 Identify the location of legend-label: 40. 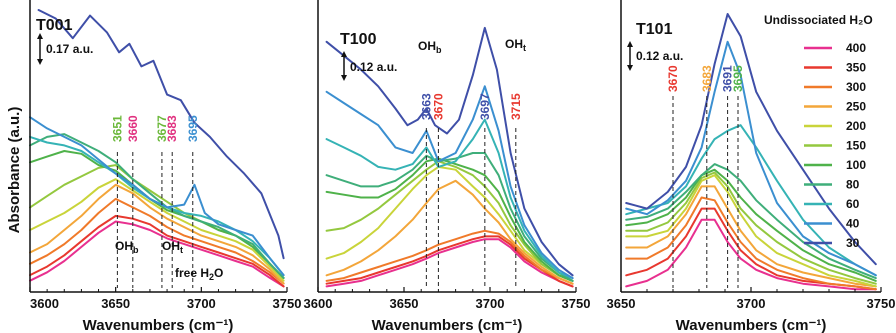
(853, 224).